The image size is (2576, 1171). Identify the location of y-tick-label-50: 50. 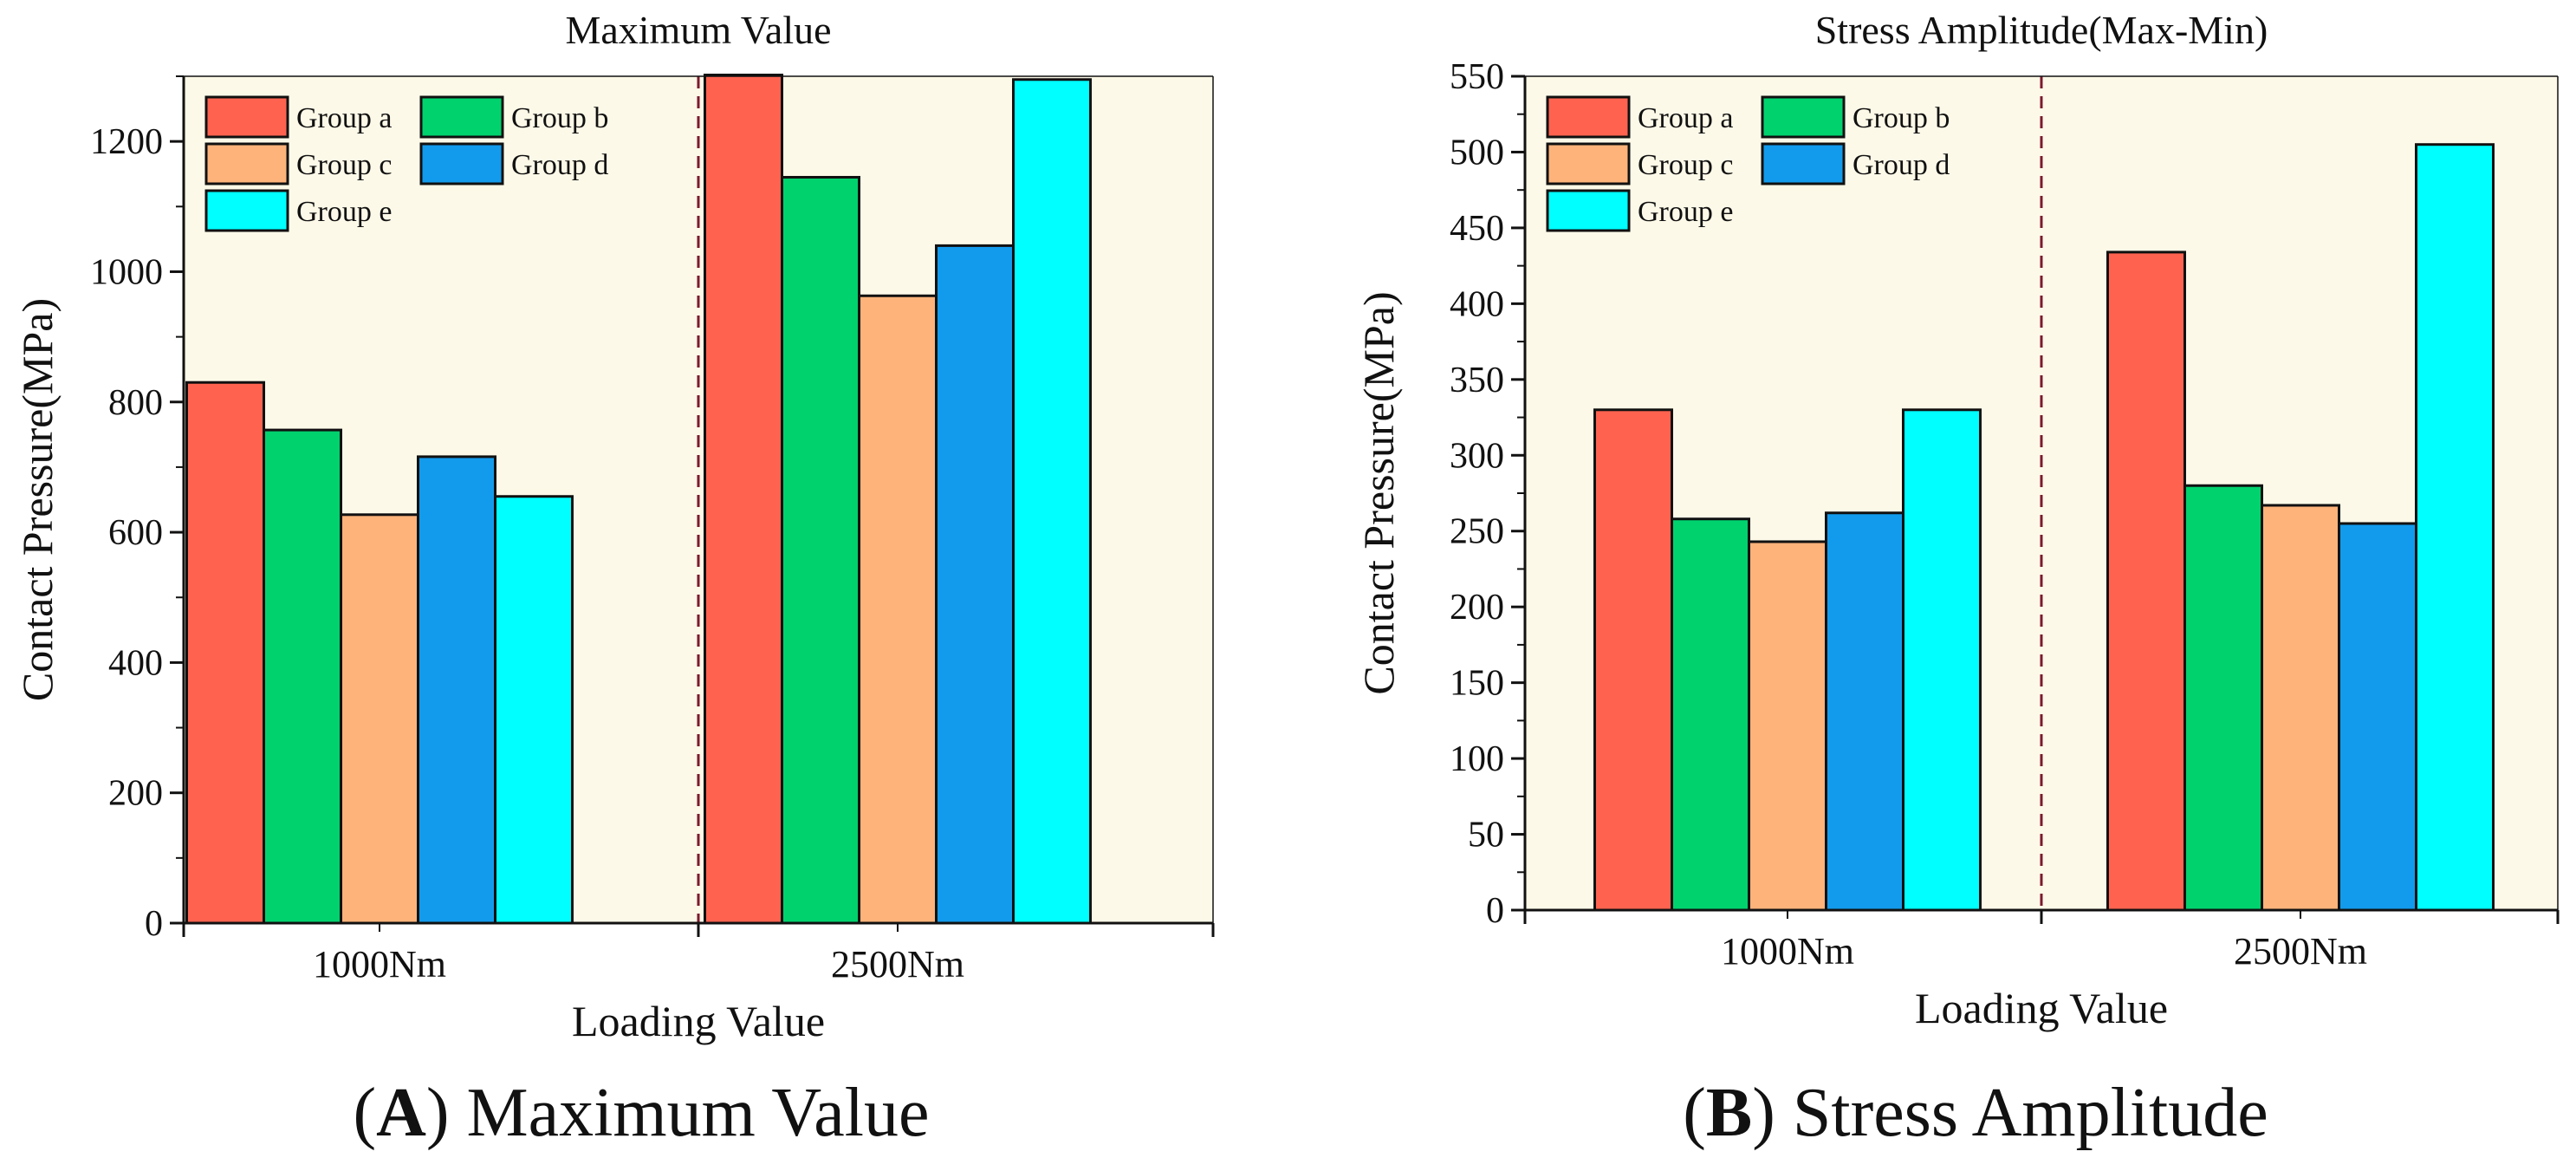
(1486, 835).